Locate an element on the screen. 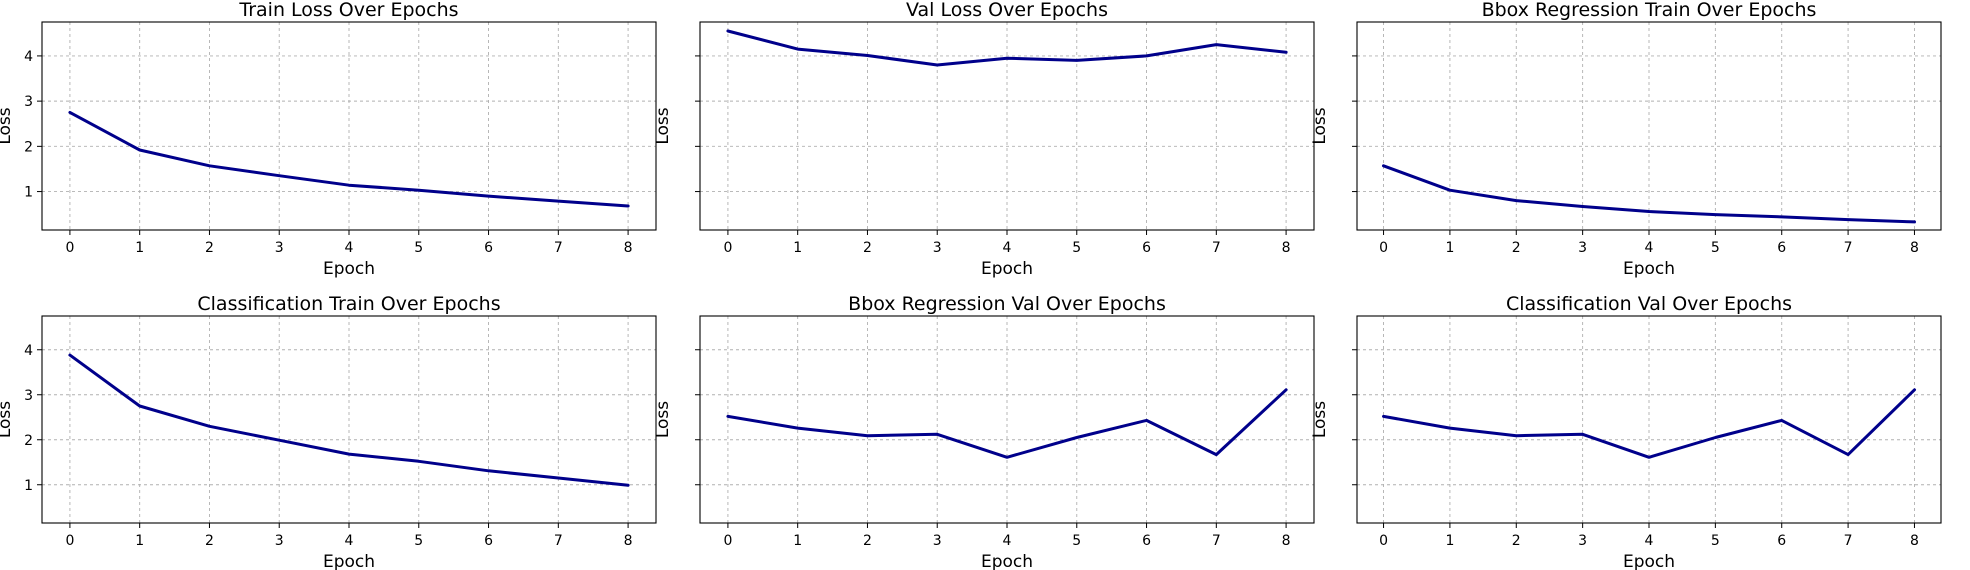  chart-title: Val Loss Over Epochs is located at coordinates (1007, 10).